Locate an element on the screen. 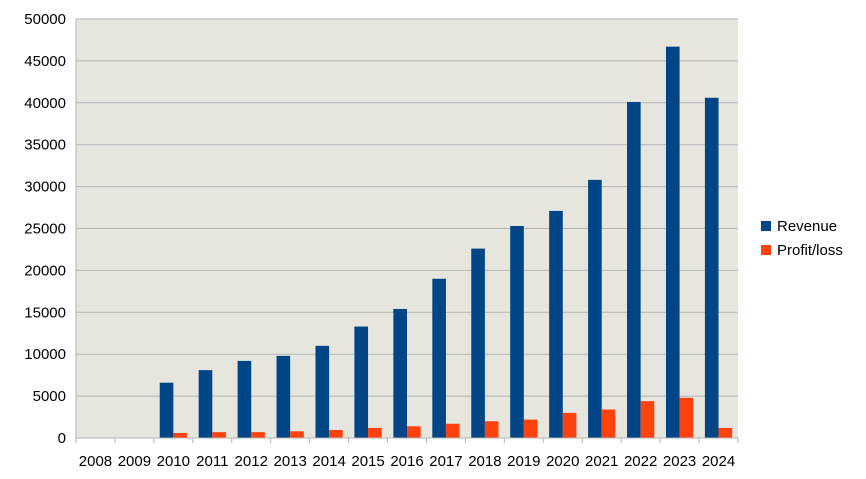 The image size is (866, 479). bar-profit-loss-2018 is located at coordinates (491, 429).